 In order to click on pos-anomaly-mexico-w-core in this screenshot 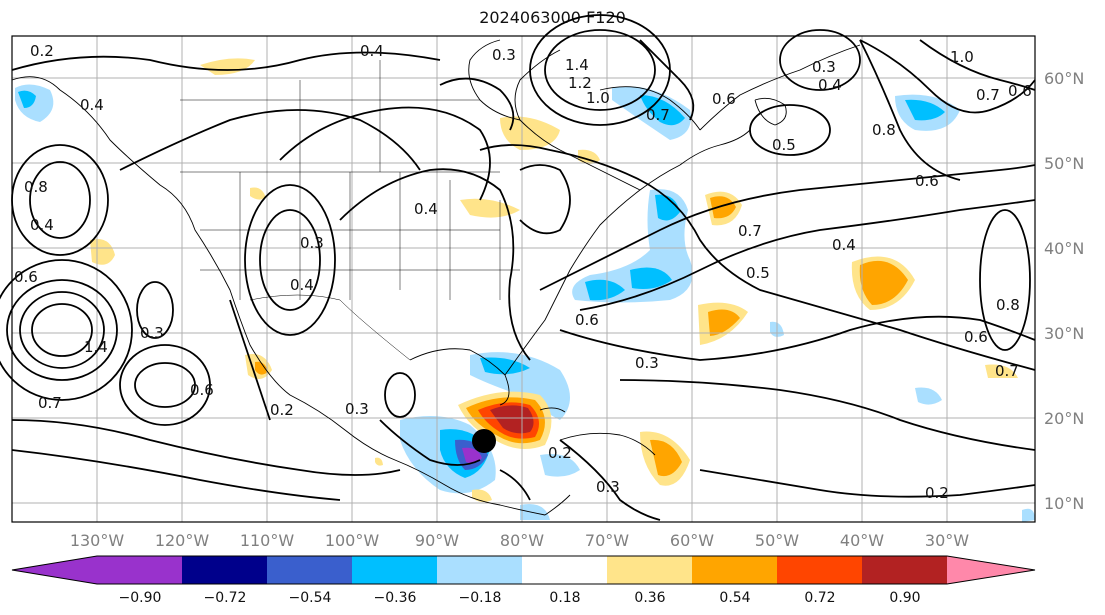, I will do `click(261, 368)`.